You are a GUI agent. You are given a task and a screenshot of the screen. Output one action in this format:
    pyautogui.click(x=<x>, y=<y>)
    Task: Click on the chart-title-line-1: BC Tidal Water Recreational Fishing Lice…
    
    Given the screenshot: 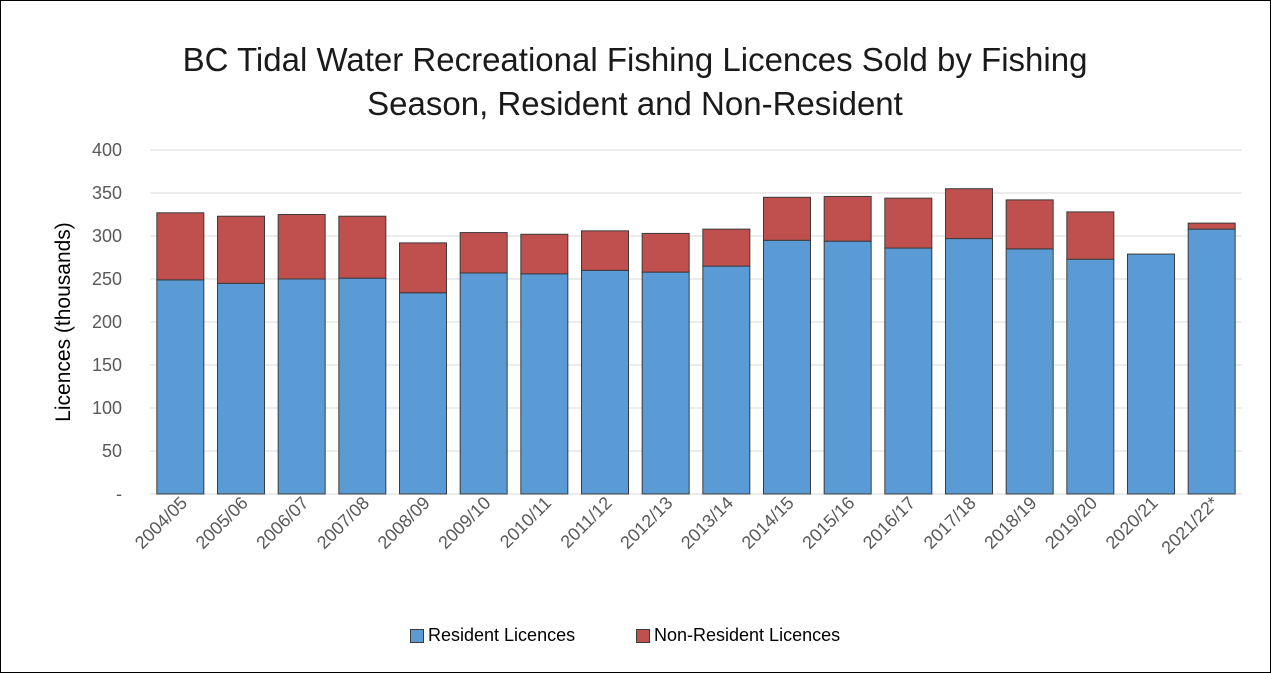 What is the action you would take?
    pyautogui.click(x=635, y=59)
    